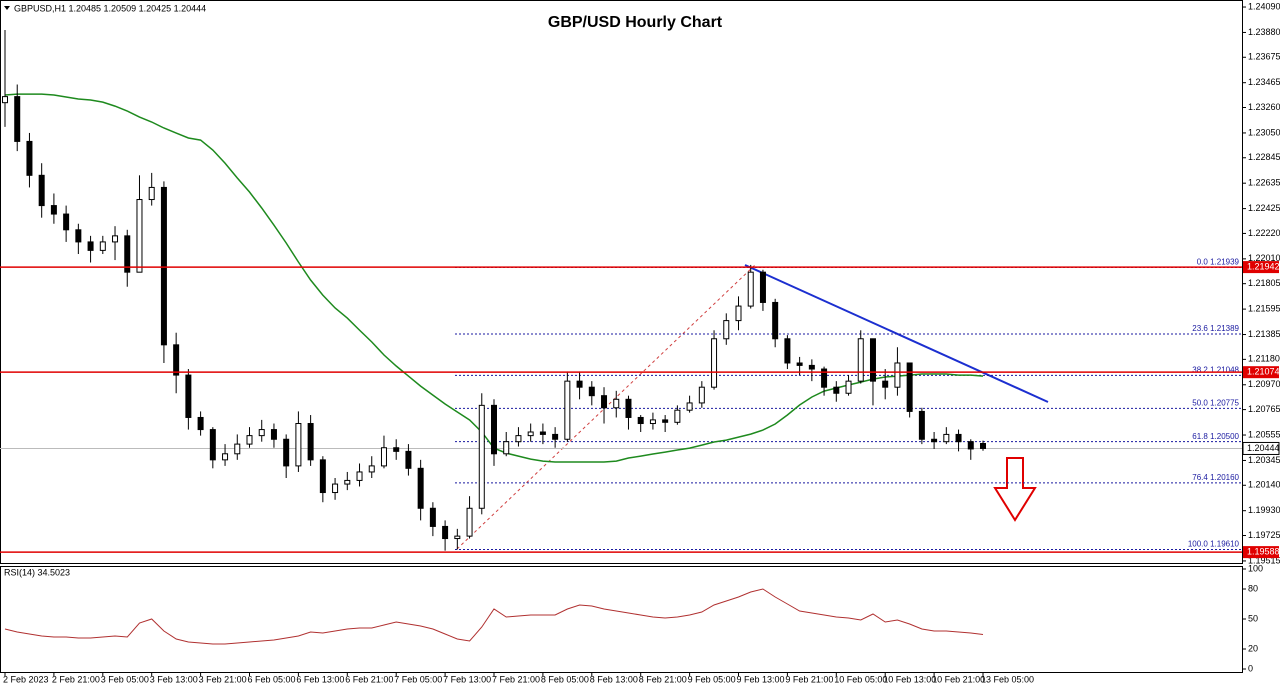 The height and width of the screenshot is (686, 1280). What do you see at coordinates (1264, 535) in the screenshot?
I see `y-tick-label: 1.19725` at bounding box center [1264, 535].